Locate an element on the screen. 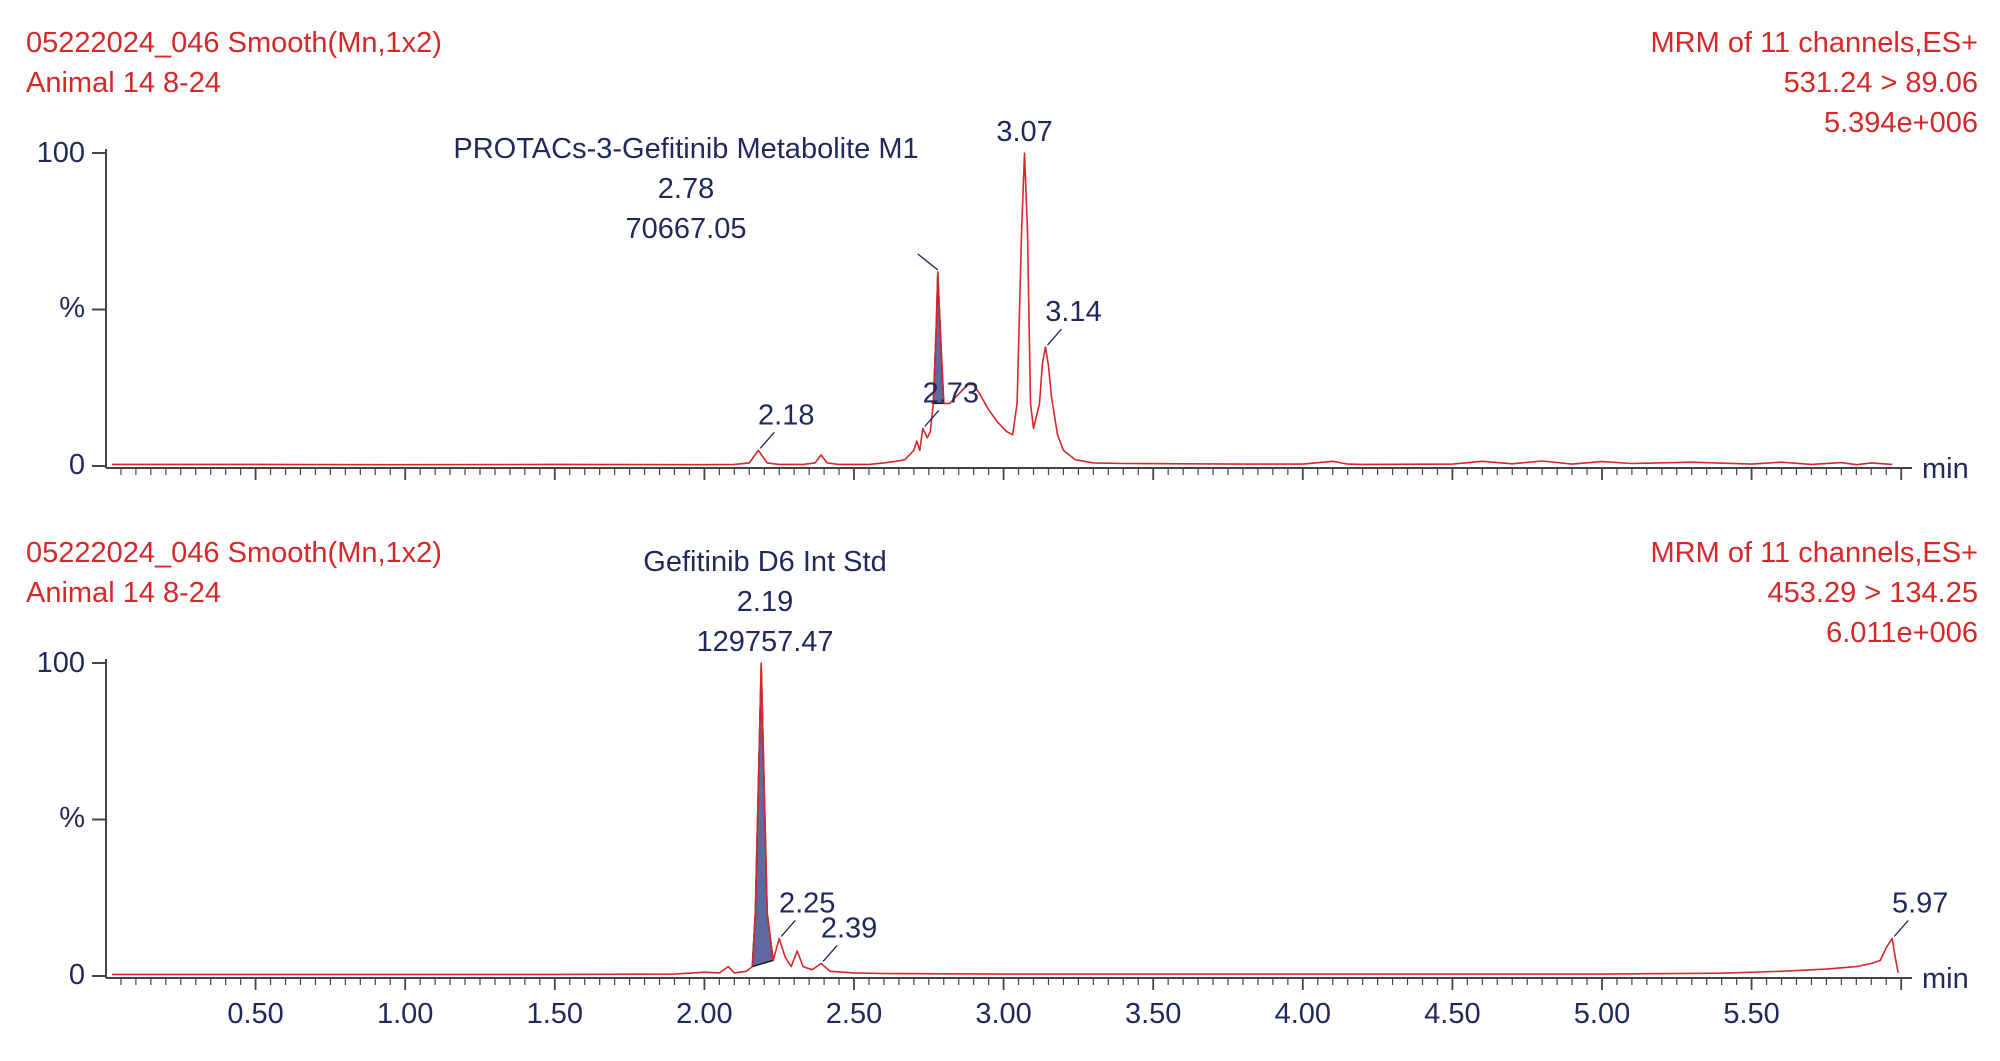  x-tick-label-3.00: 3.00 is located at coordinates (1003, 1014).